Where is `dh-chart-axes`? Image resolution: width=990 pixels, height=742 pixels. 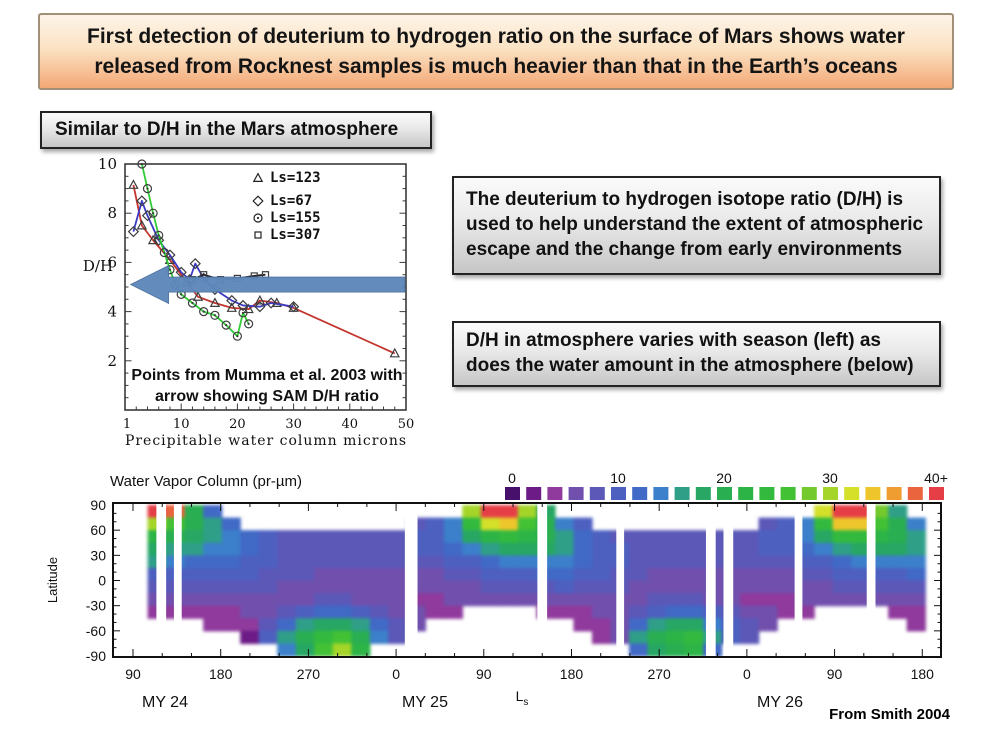 dh-chart-axes is located at coordinates (265, 287).